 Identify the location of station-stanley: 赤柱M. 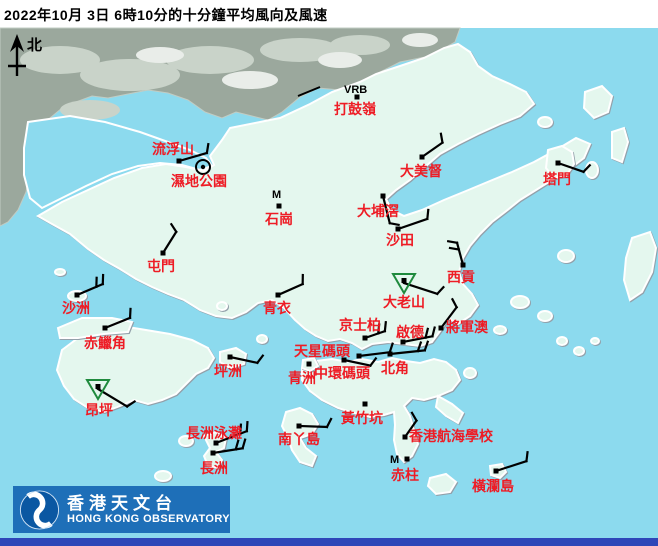
(404, 468).